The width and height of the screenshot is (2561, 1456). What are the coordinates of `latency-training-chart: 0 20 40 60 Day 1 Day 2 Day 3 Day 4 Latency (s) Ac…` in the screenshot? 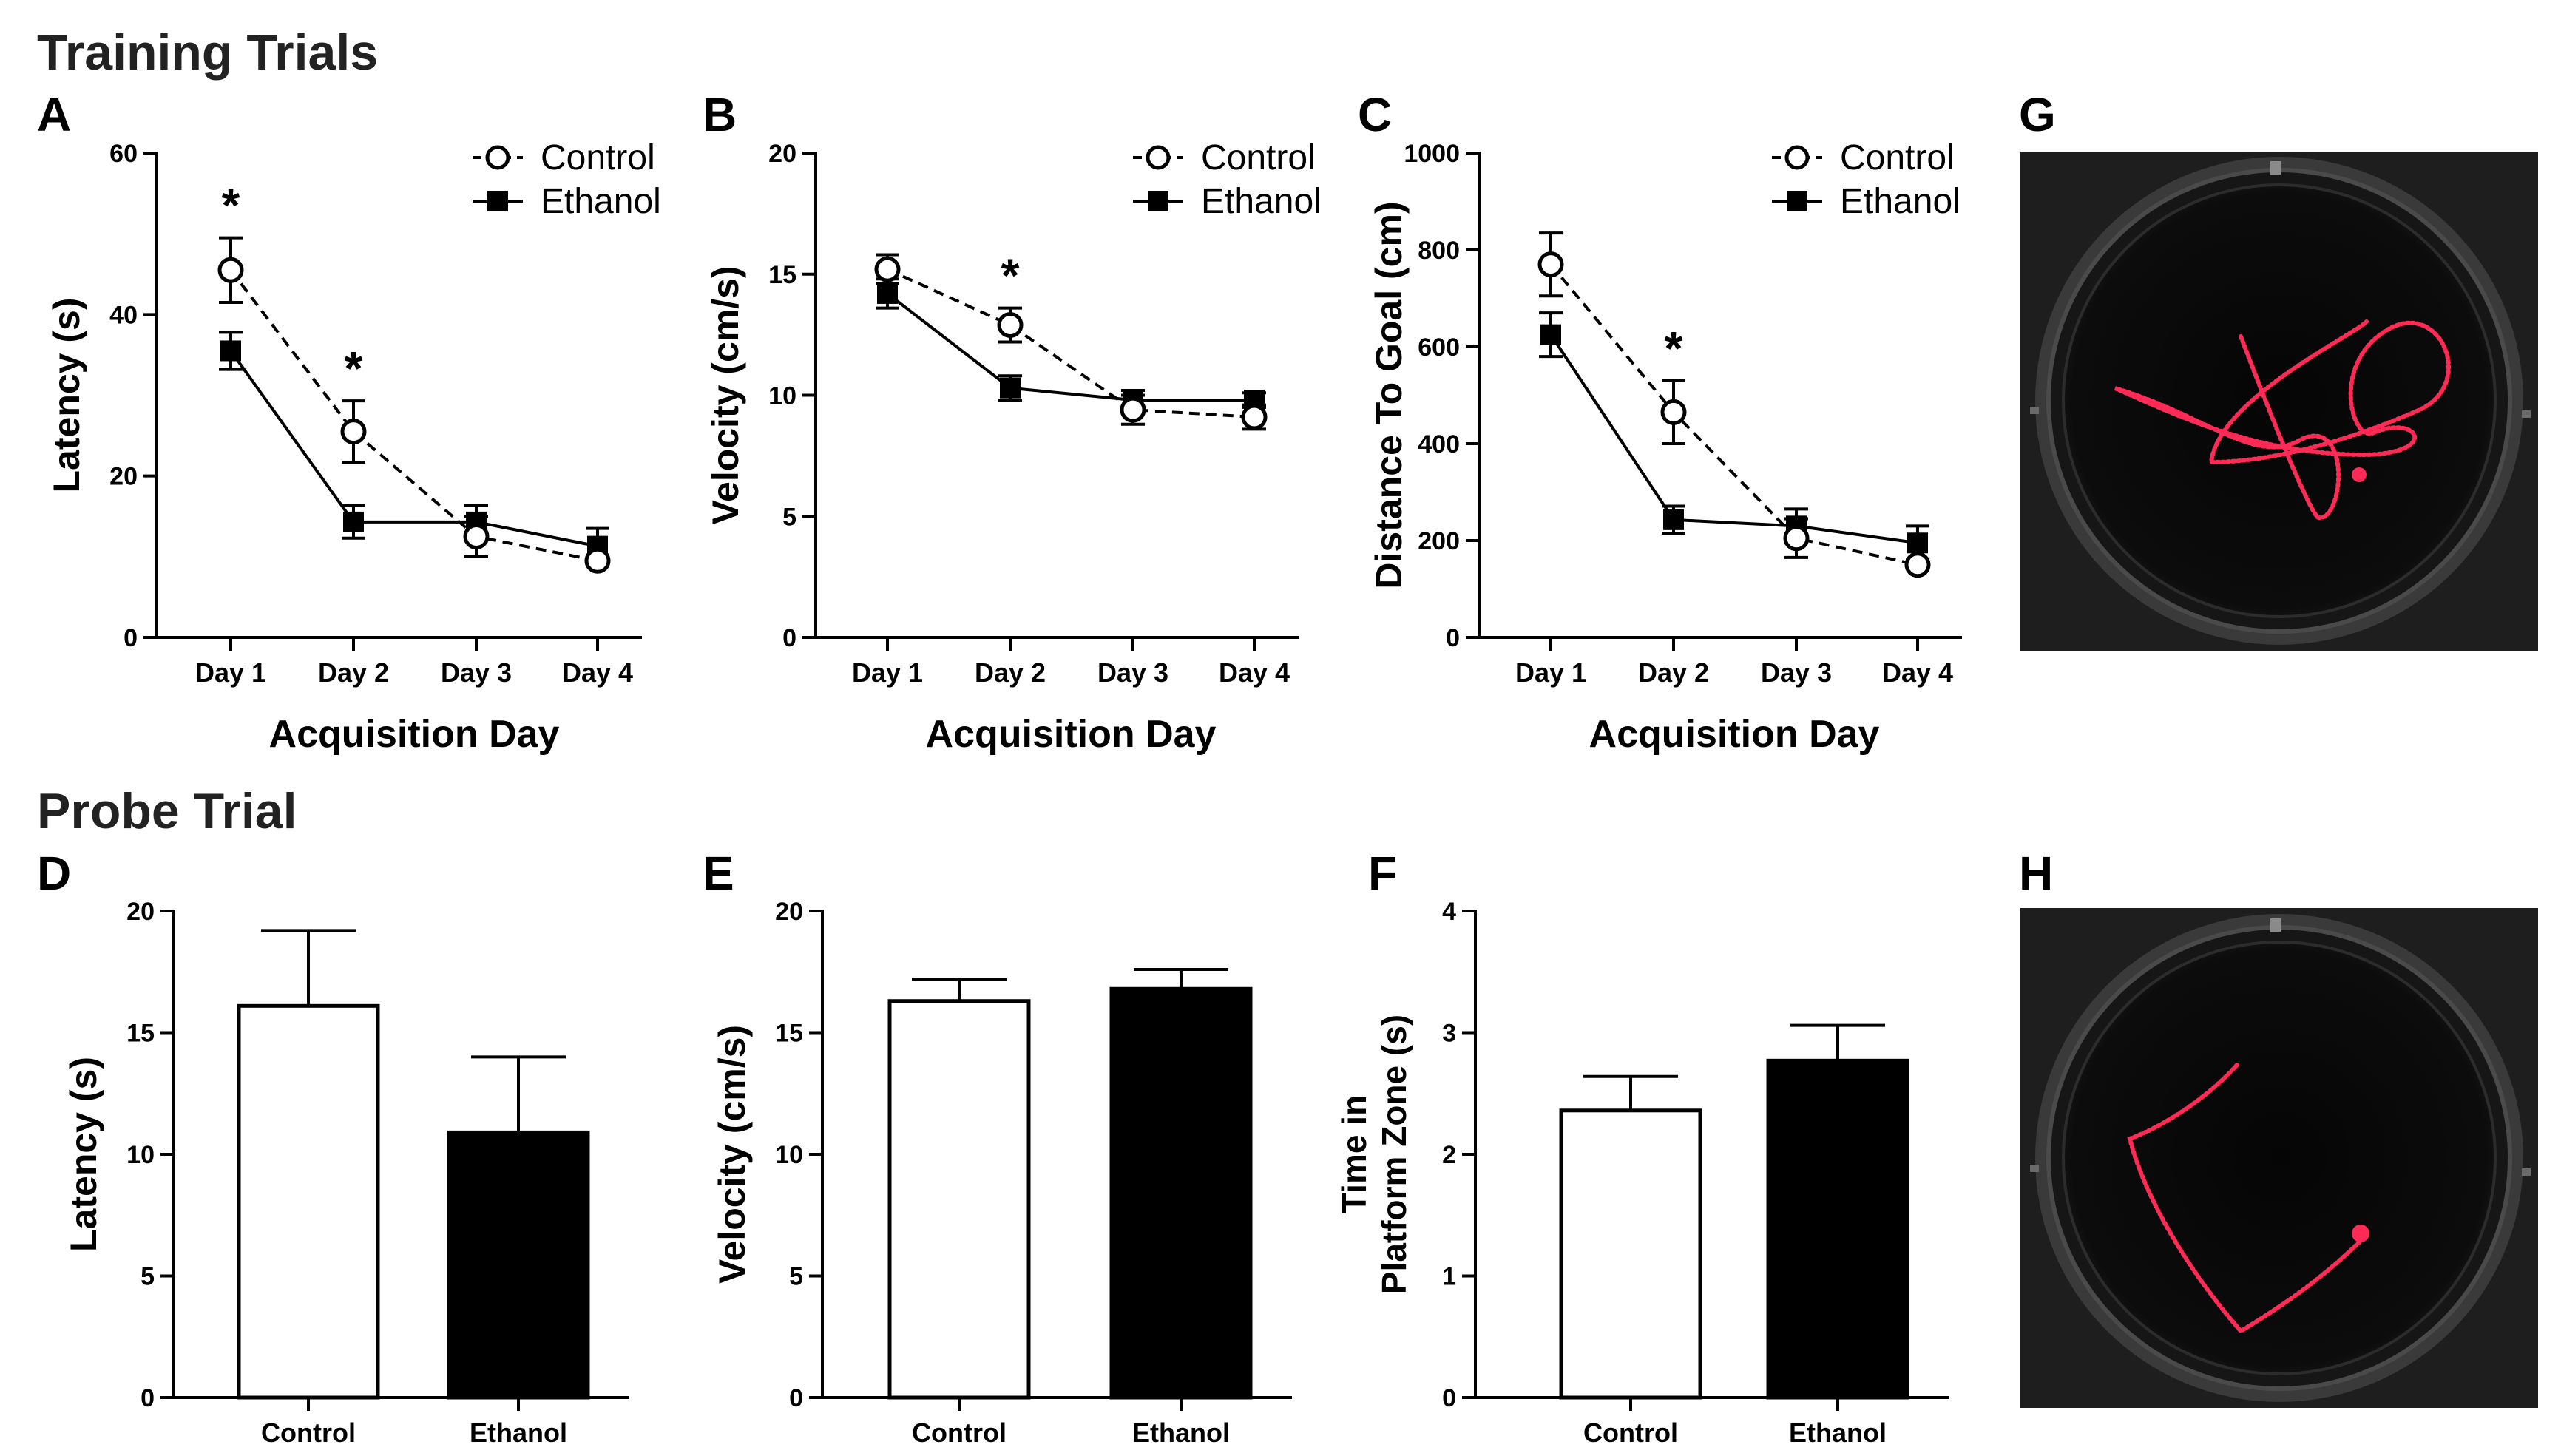 It's located at (353, 447).